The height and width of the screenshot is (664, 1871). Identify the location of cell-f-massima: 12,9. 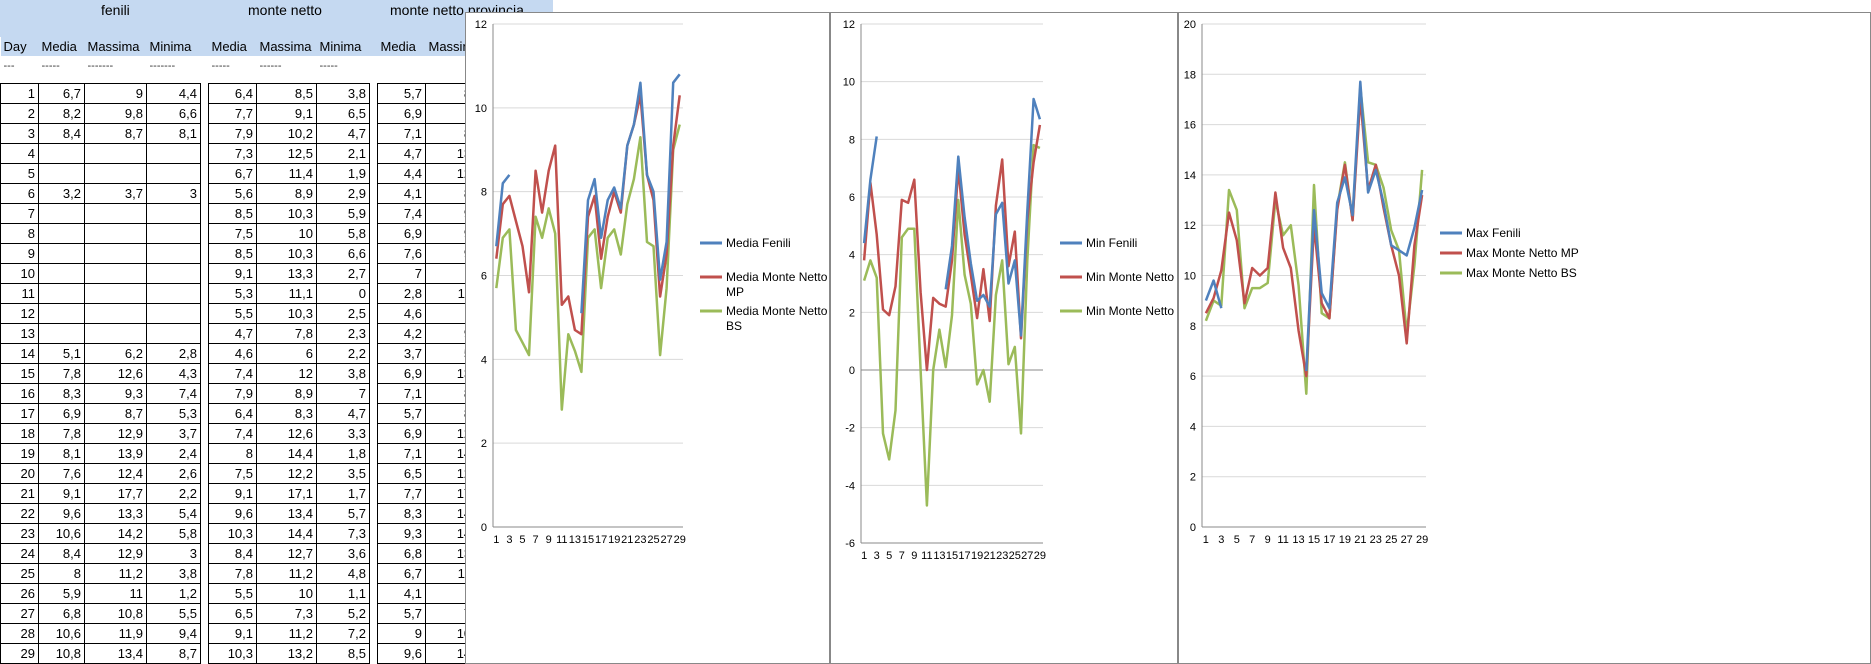
(115, 553).